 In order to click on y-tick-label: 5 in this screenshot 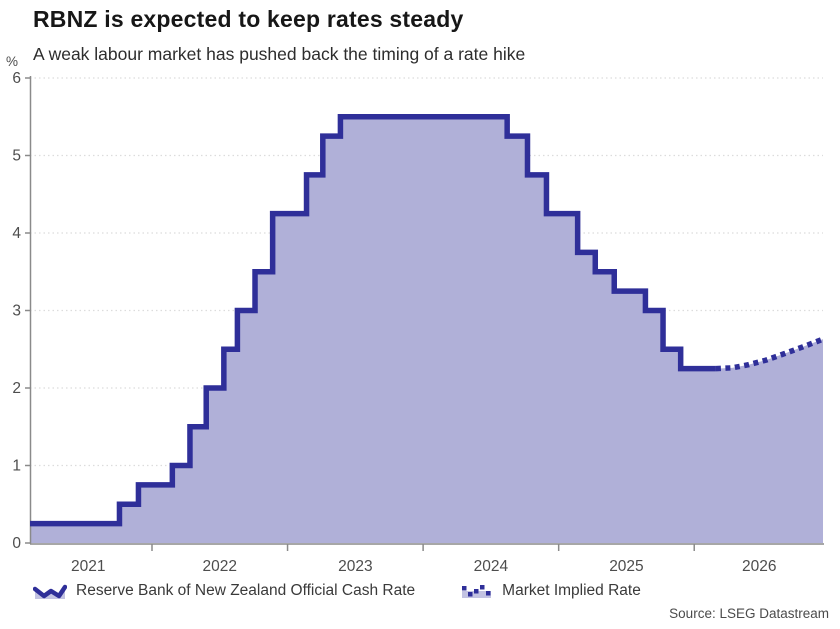, I will do `click(16, 156)`.